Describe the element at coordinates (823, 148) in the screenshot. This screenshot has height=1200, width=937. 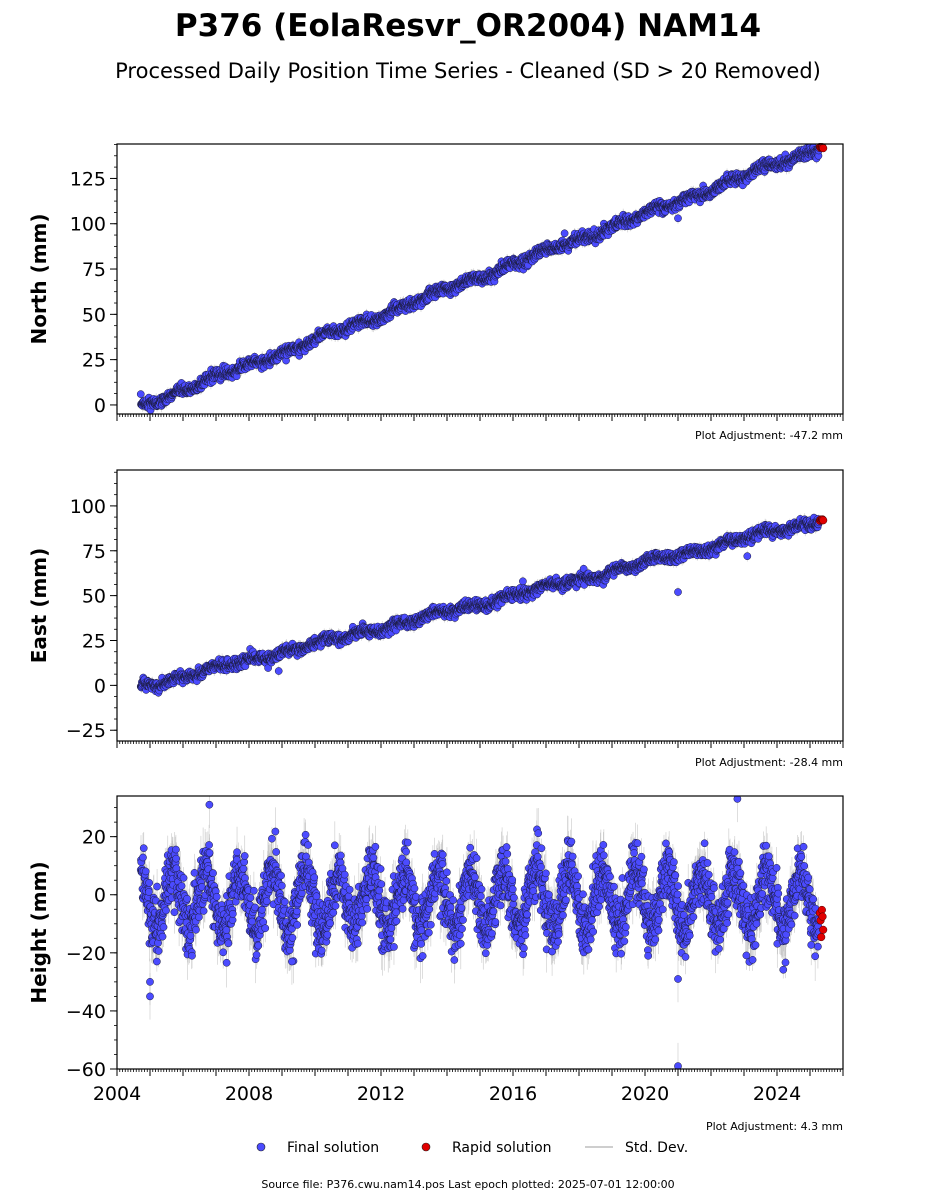
I see `rapid-point` at that location.